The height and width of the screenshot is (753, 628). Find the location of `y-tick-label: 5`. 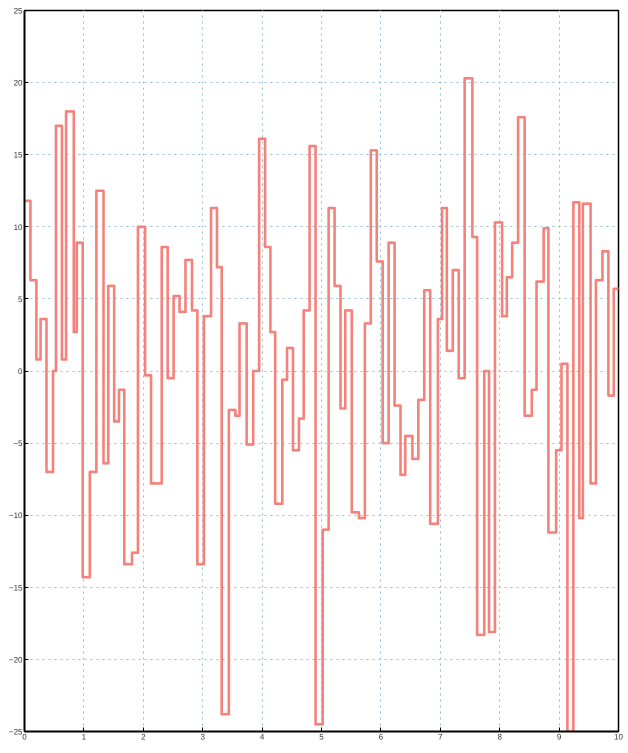

y-tick-label: 5 is located at coordinates (21, 299).